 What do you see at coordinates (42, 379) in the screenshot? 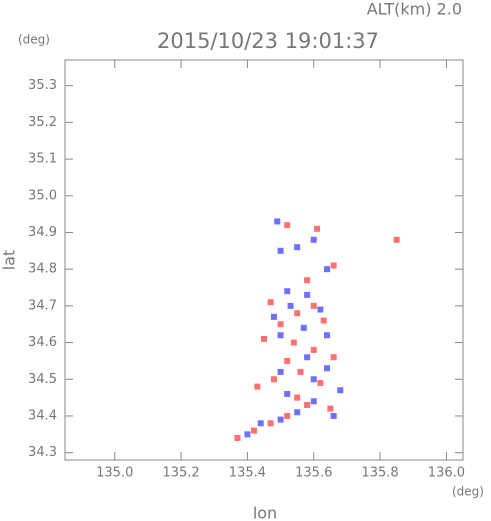
I see `y-tick-label: 34.5` at bounding box center [42, 379].